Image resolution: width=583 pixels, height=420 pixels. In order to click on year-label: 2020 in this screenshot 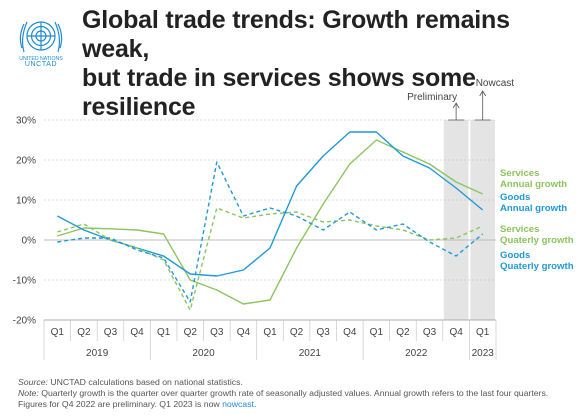, I will do `click(203, 353)`.